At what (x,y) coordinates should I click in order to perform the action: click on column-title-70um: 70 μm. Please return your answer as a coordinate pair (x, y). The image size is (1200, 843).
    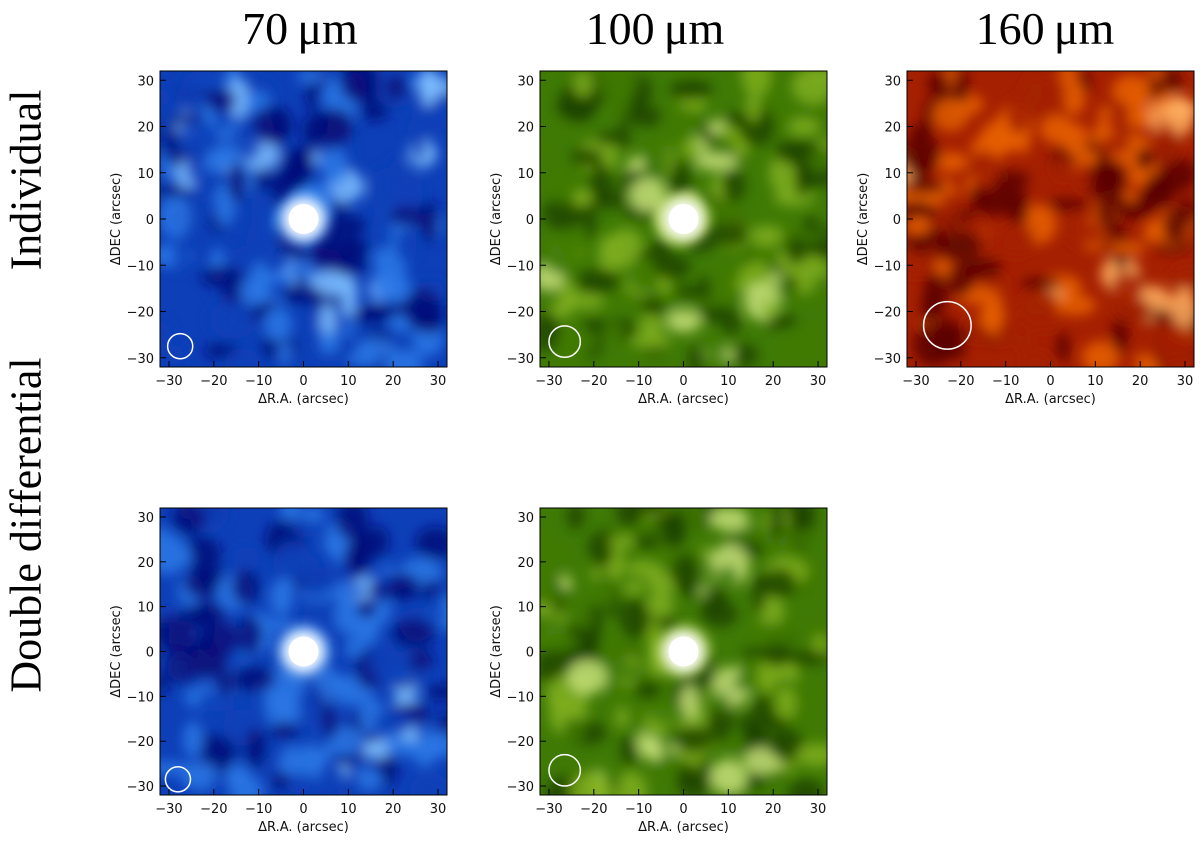
    Looking at the image, I should click on (300, 28).